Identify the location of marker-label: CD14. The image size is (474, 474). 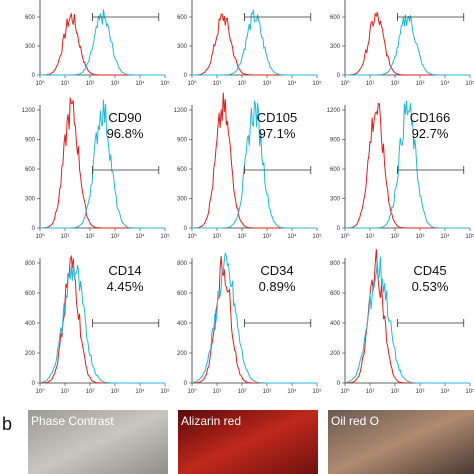
(124, 270).